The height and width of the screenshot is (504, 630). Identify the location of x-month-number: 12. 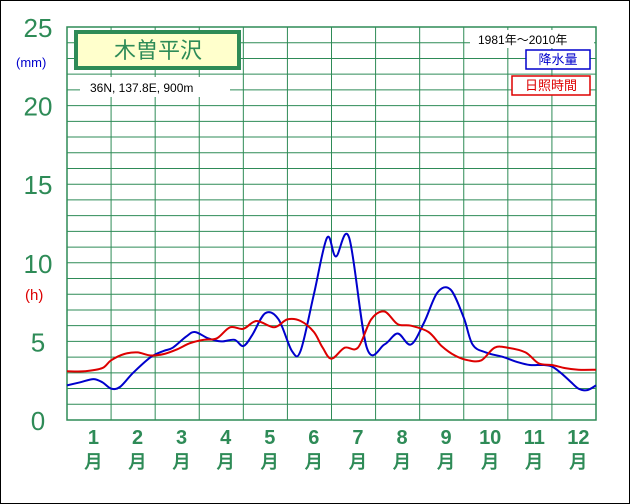
(578, 438).